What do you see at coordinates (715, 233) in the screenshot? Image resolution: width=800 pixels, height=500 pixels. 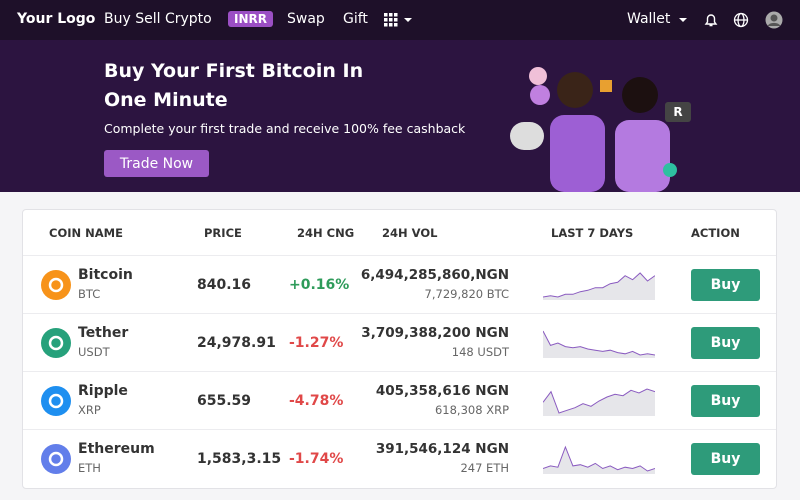 I see `column-header: ACTION` at bounding box center [715, 233].